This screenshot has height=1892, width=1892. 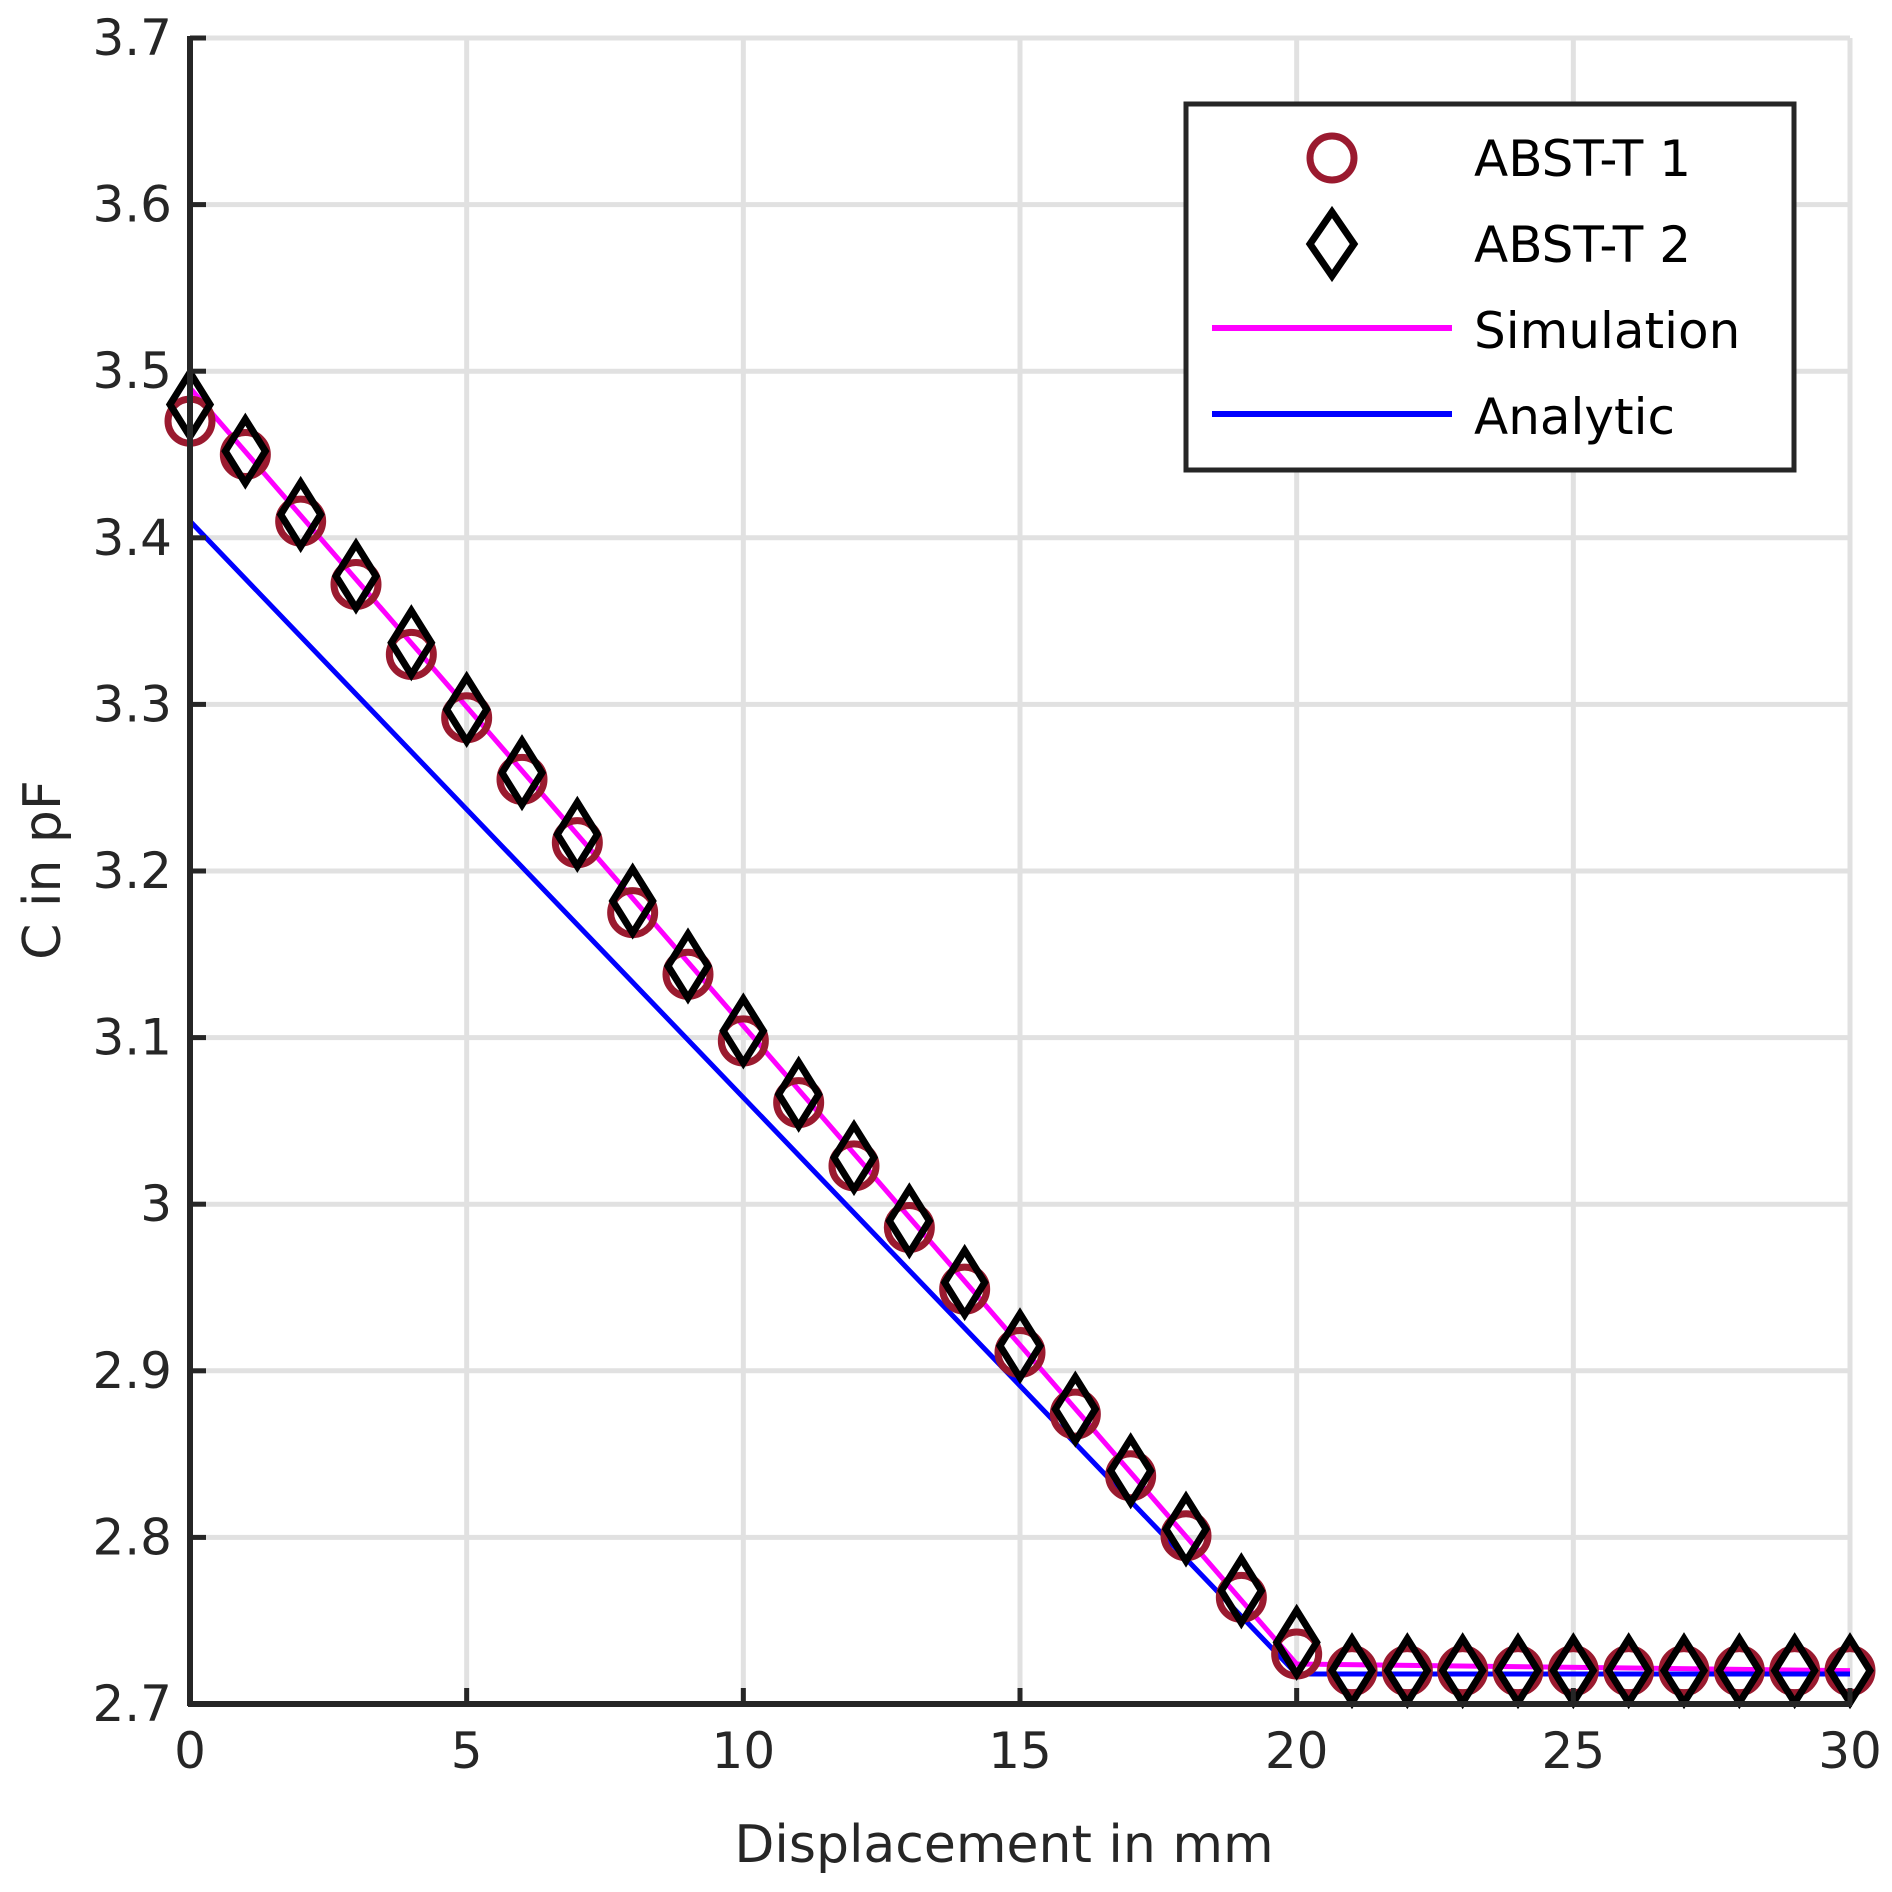 What do you see at coordinates (1020, 1751) in the screenshot?
I see `x-tick-label: 15` at bounding box center [1020, 1751].